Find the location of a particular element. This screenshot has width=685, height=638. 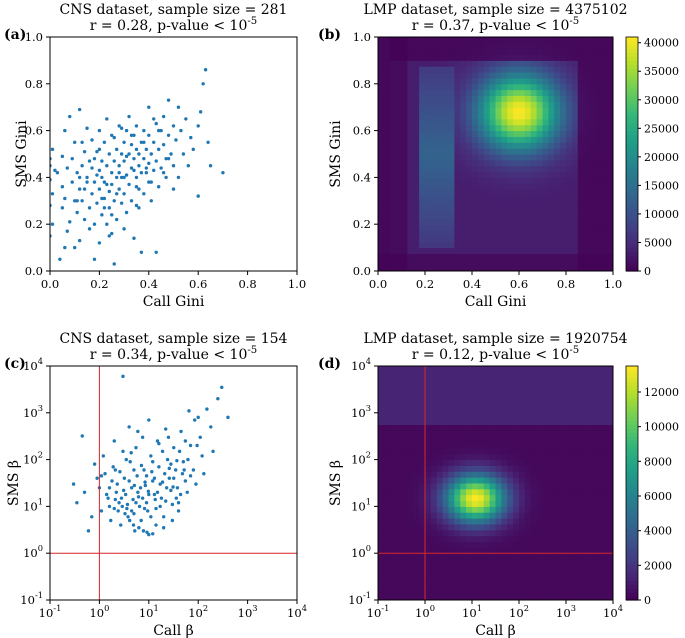

x-tick-label: 10⁰ is located at coordinates (99, 611).